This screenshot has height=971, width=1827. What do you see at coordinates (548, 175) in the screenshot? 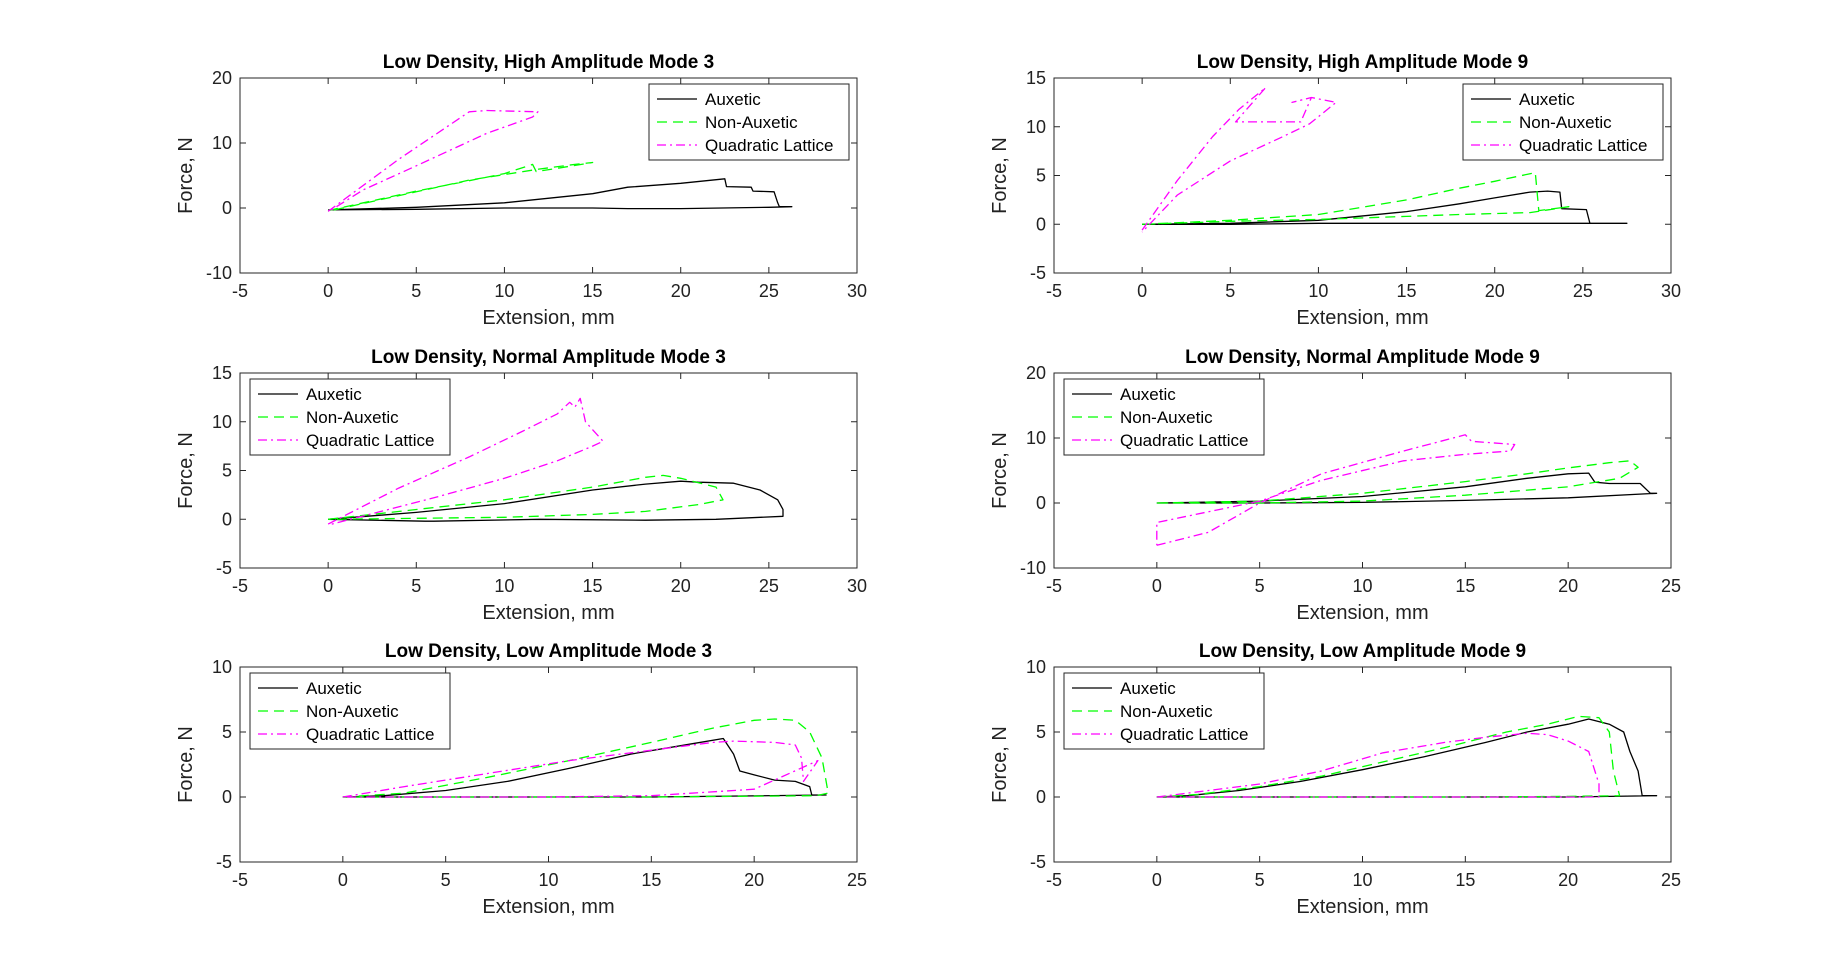
I see `axes-box` at bounding box center [548, 175].